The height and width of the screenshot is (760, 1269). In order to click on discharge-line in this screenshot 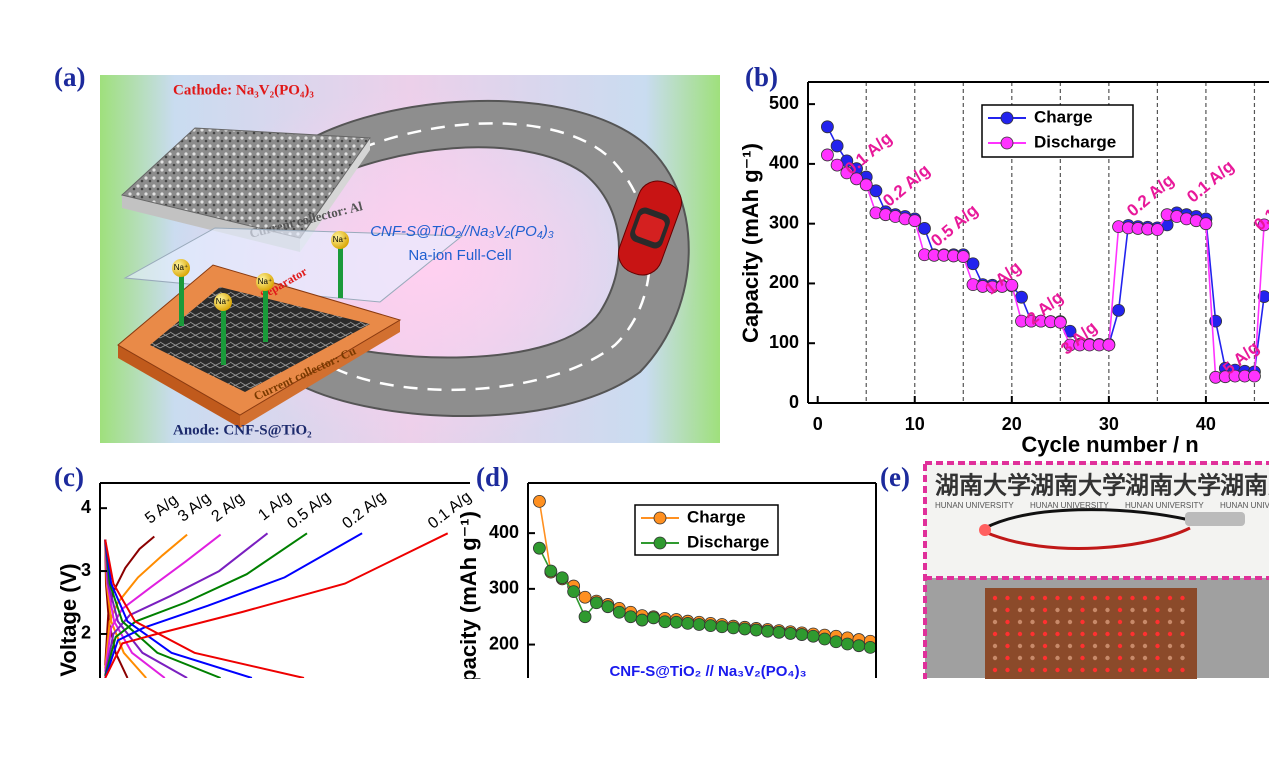, I will do `click(204, 608)`.